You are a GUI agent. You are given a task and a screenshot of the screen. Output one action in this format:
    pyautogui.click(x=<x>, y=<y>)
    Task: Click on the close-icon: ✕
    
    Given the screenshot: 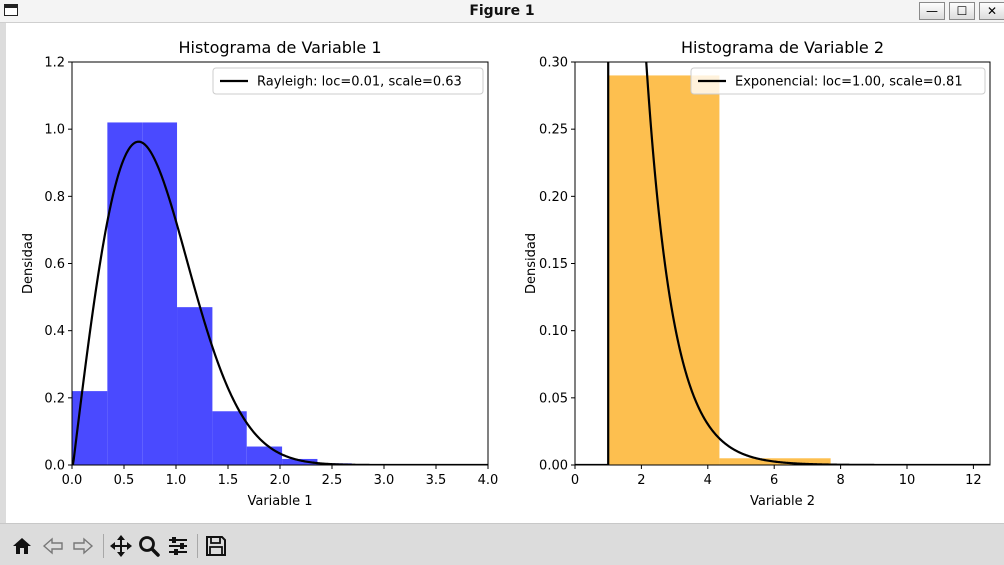 What is the action you would take?
    pyautogui.click(x=992, y=11)
    